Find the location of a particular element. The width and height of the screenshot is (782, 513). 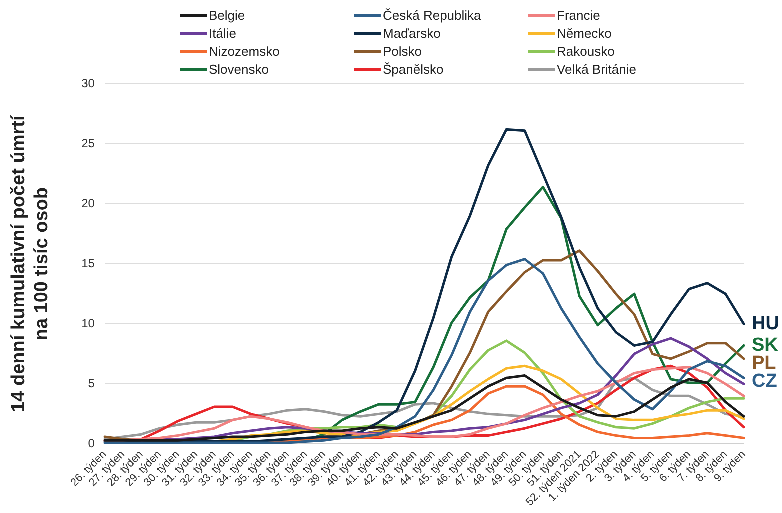

legend-label: Španělsko is located at coordinates (413, 69).